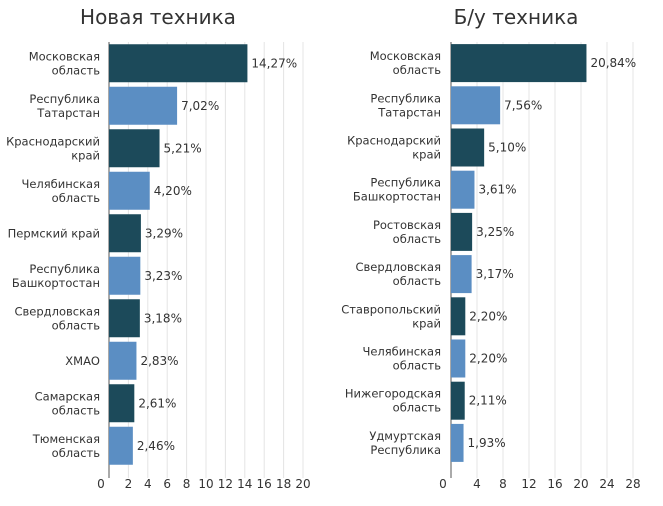 Image resolution: width=663 pixels, height=506 pixels. I want to click on x-tick-label: 6, so click(167, 484).